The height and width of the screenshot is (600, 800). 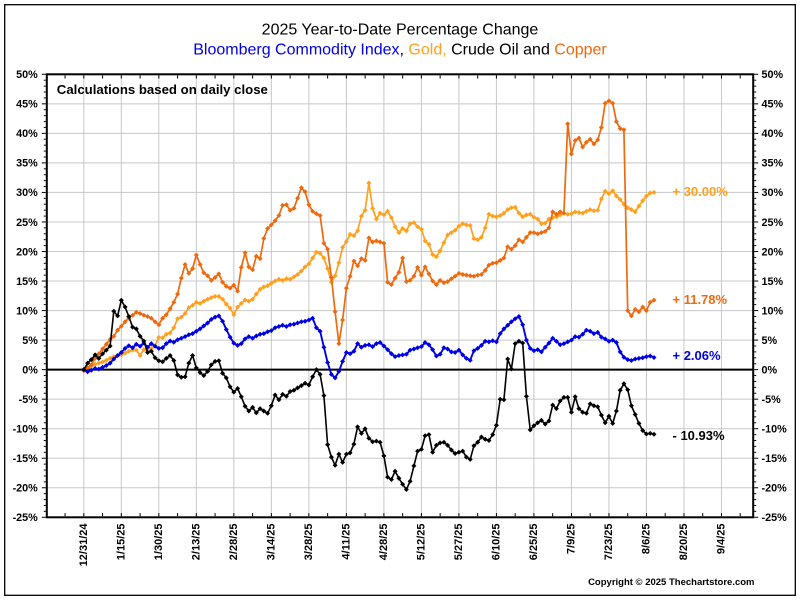 What do you see at coordinates (647, 539) in the screenshot?
I see `svg-text: 8/6/25` at bounding box center [647, 539].